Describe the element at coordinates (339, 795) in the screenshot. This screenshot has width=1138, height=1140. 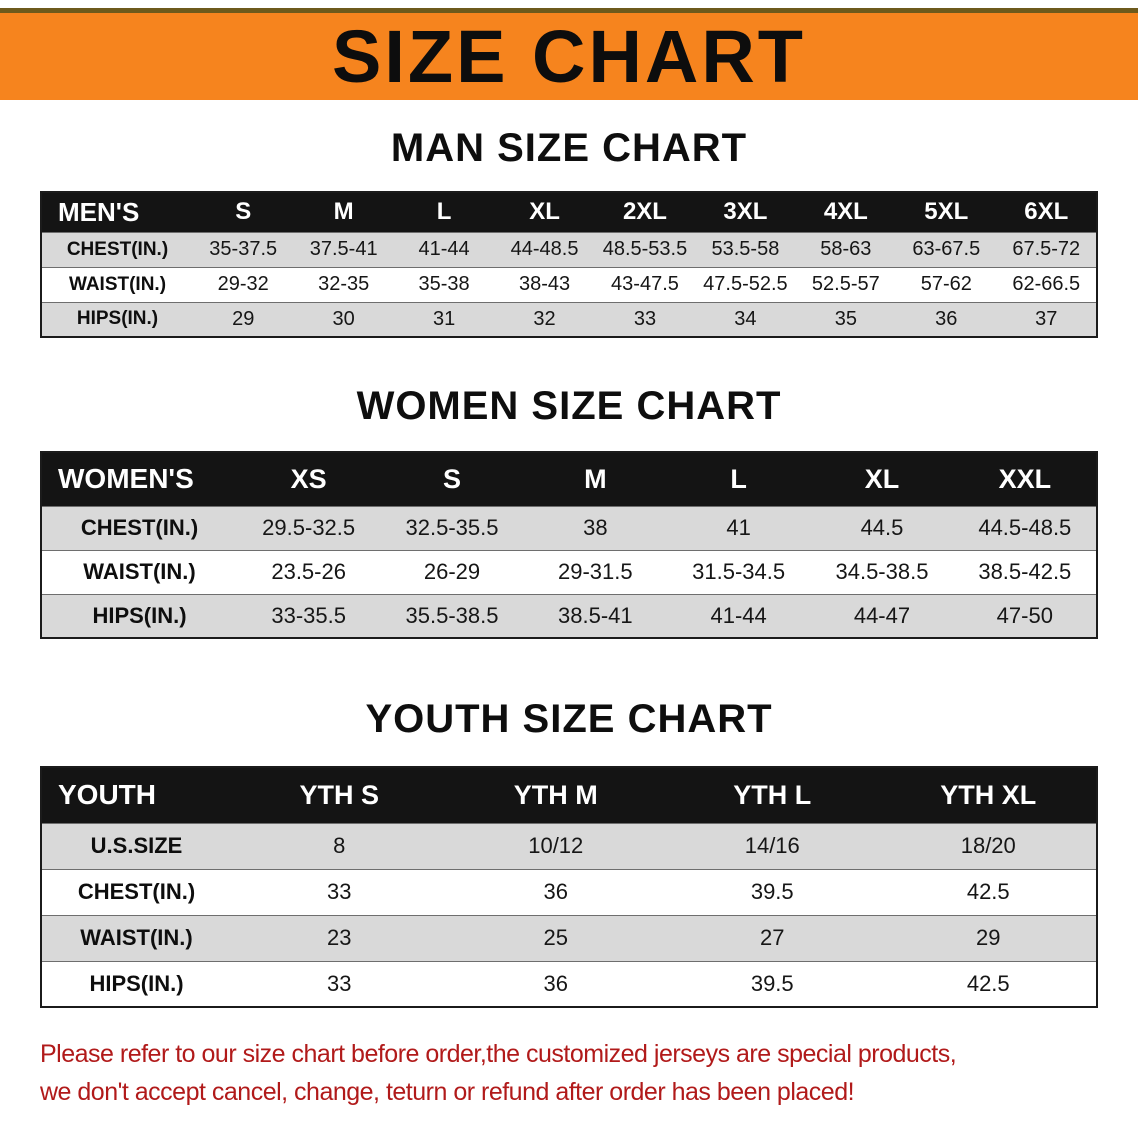
I see `column-header-cell: YTH S` at that location.